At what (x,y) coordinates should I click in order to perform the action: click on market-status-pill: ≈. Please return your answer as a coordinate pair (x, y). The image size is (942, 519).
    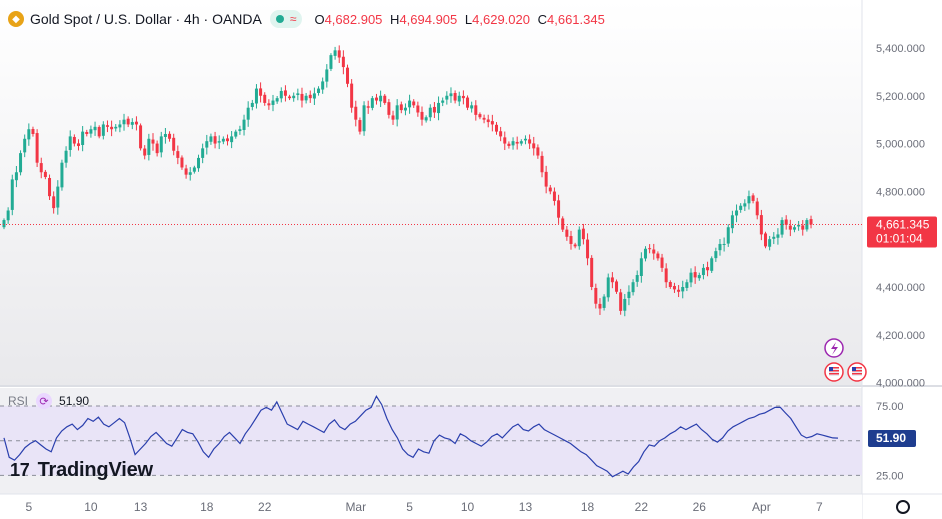
    Looking at the image, I should click on (286, 19).